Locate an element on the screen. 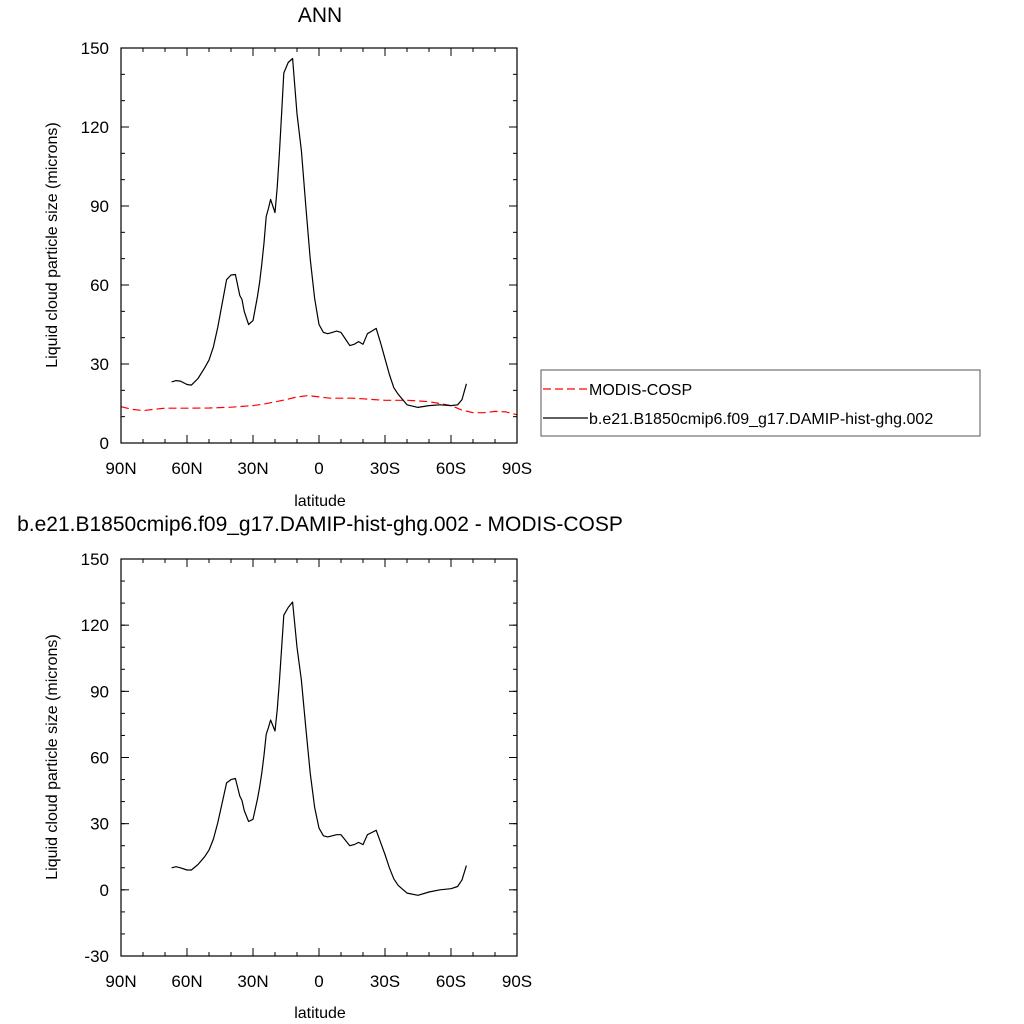  top-y-tick-label: 60 is located at coordinates (99, 285).